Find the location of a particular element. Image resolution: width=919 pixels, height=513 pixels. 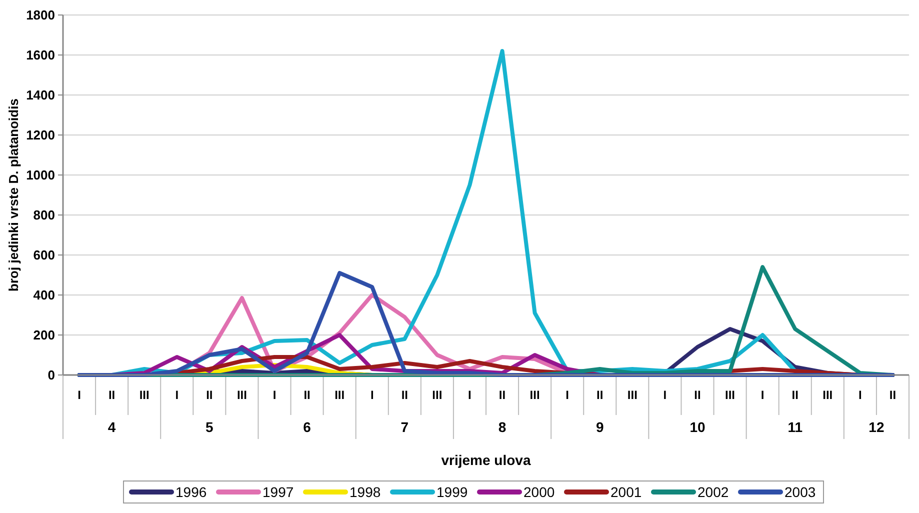

y-tick-label: 1800 is located at coordinates (40, 15).